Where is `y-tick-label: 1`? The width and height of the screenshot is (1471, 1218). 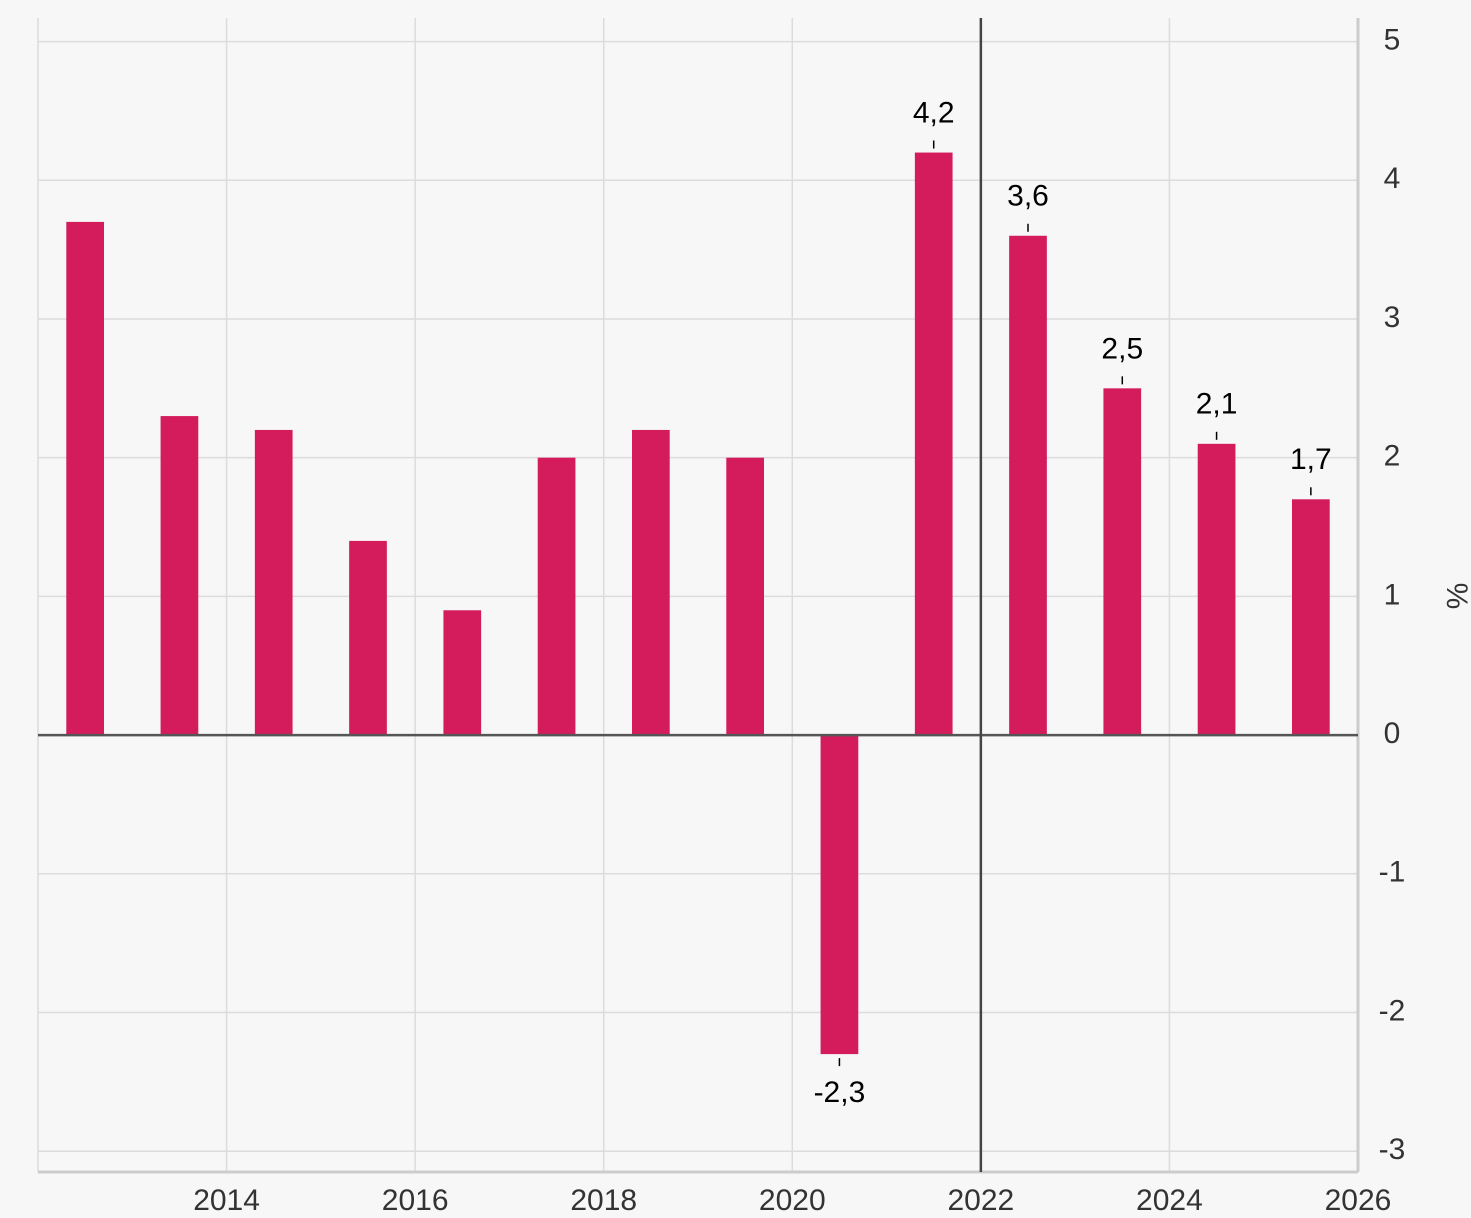
y-tick-label: 1 is located at coordinates (1392, 594).